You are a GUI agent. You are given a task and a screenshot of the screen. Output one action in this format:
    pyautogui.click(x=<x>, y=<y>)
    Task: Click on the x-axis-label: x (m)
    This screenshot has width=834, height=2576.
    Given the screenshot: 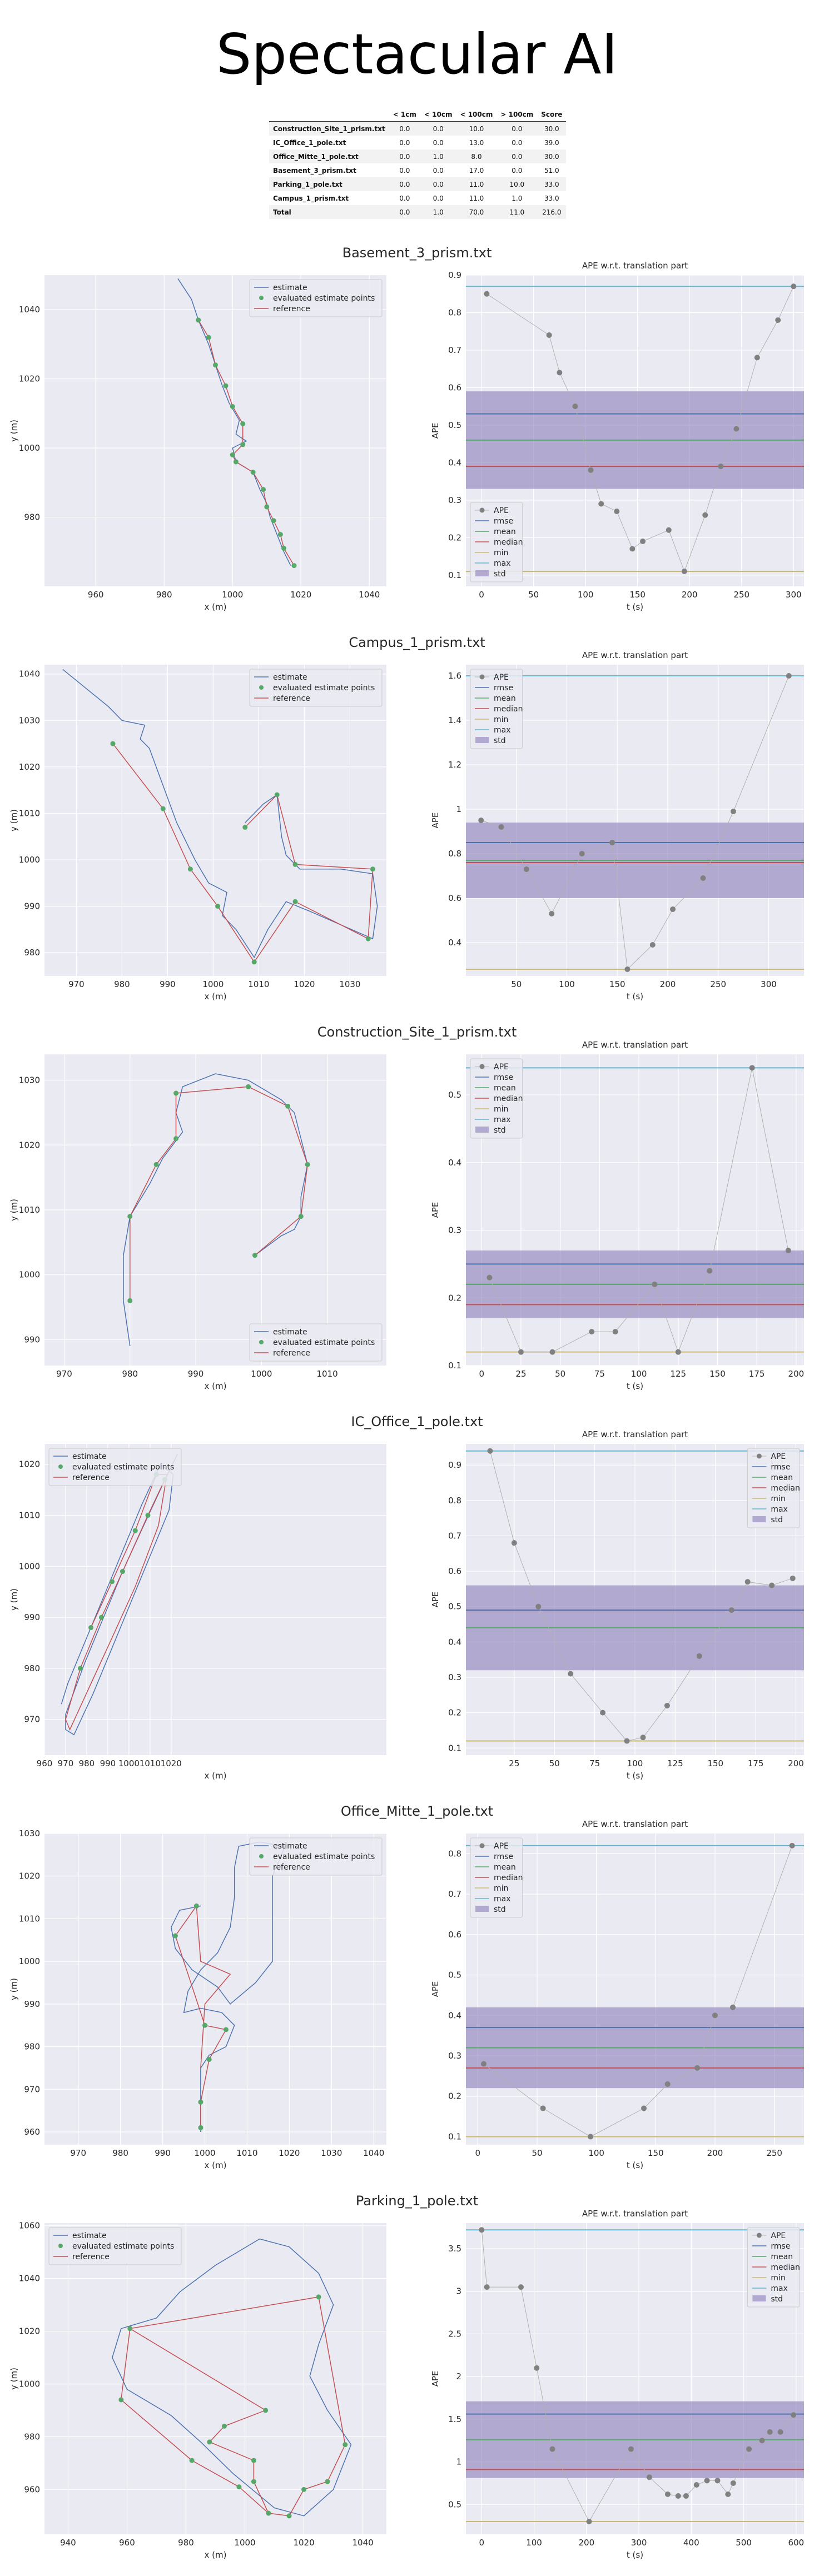 What is the action you would take?
    pyautogui.click(x=216, y=2555)
    